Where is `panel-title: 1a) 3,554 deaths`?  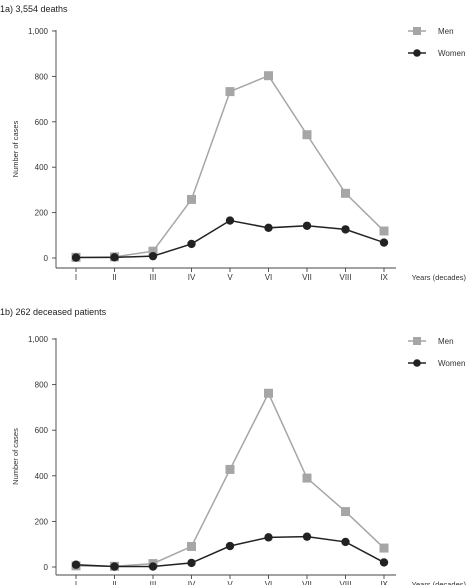 panel-title: 1a) 3,554 deaths is located at coordinates (34, 9).